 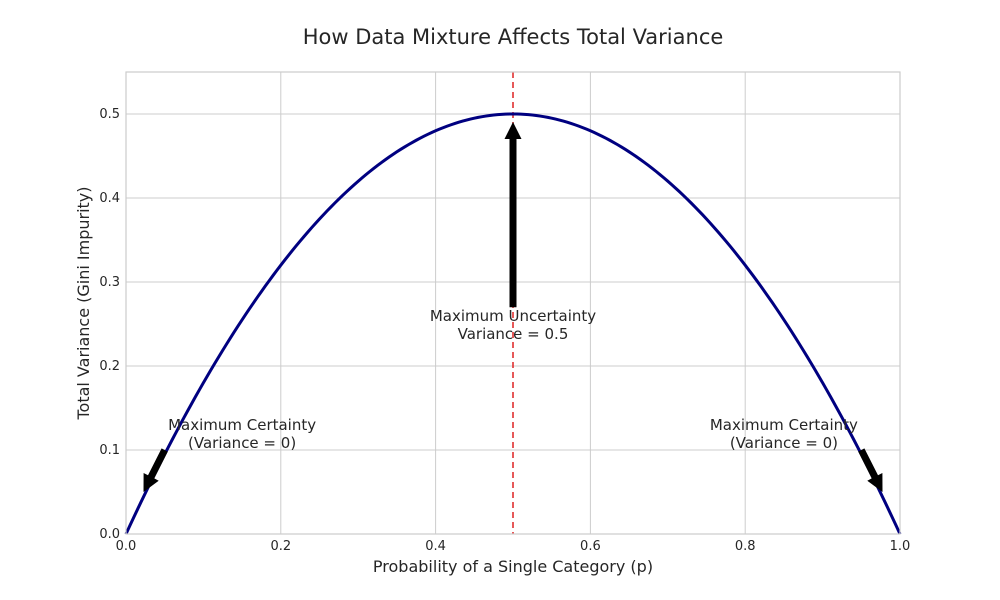 What do you see at coordinates (109, 114) in the screenshot?
I see `y-tick-label: 0.5` at bounding box center [109, 114].